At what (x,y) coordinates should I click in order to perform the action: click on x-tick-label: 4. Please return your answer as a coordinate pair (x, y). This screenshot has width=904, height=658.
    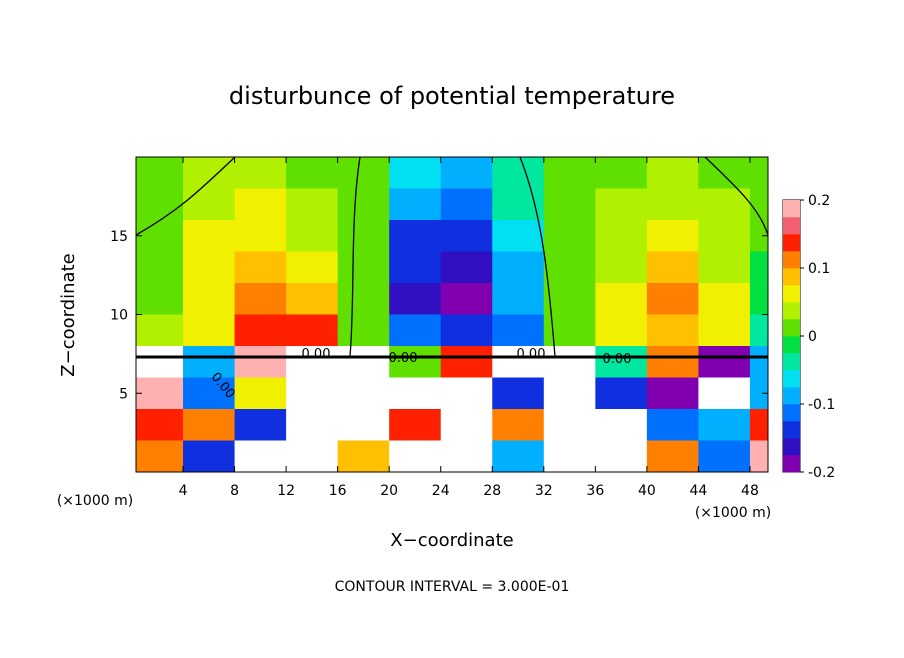
    Looking at the image, I should click on (183, 491).